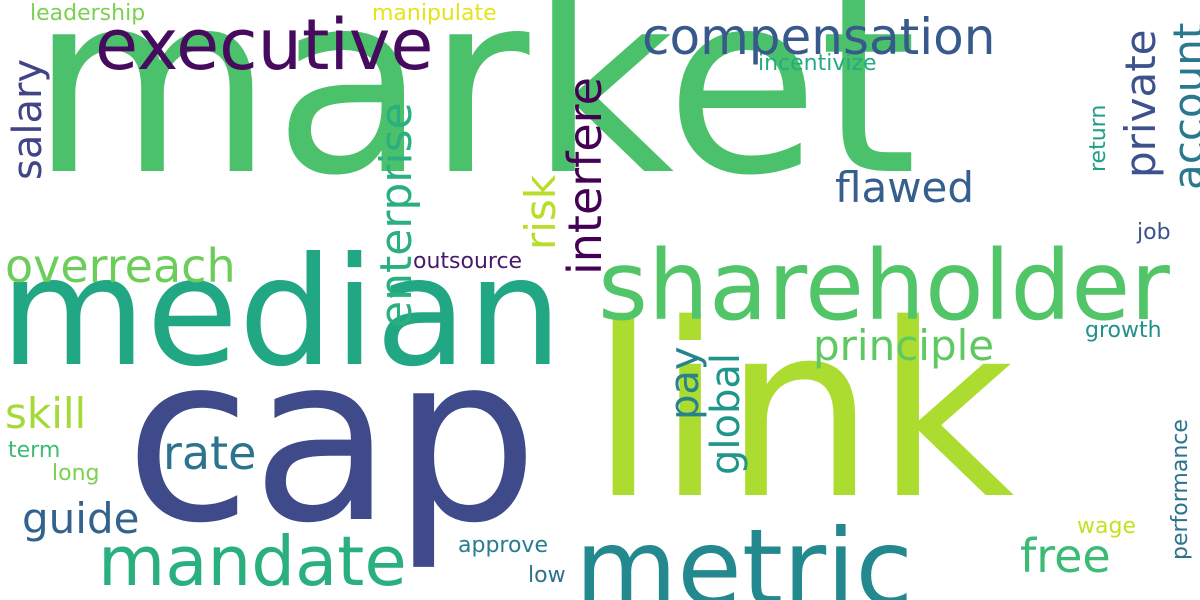 The width and height of the screenshot is (1200, 600). What do you see at coordinates (1098, 138) in the screenshot?
I see `word-return: return` at bounding box center [1098, 138].